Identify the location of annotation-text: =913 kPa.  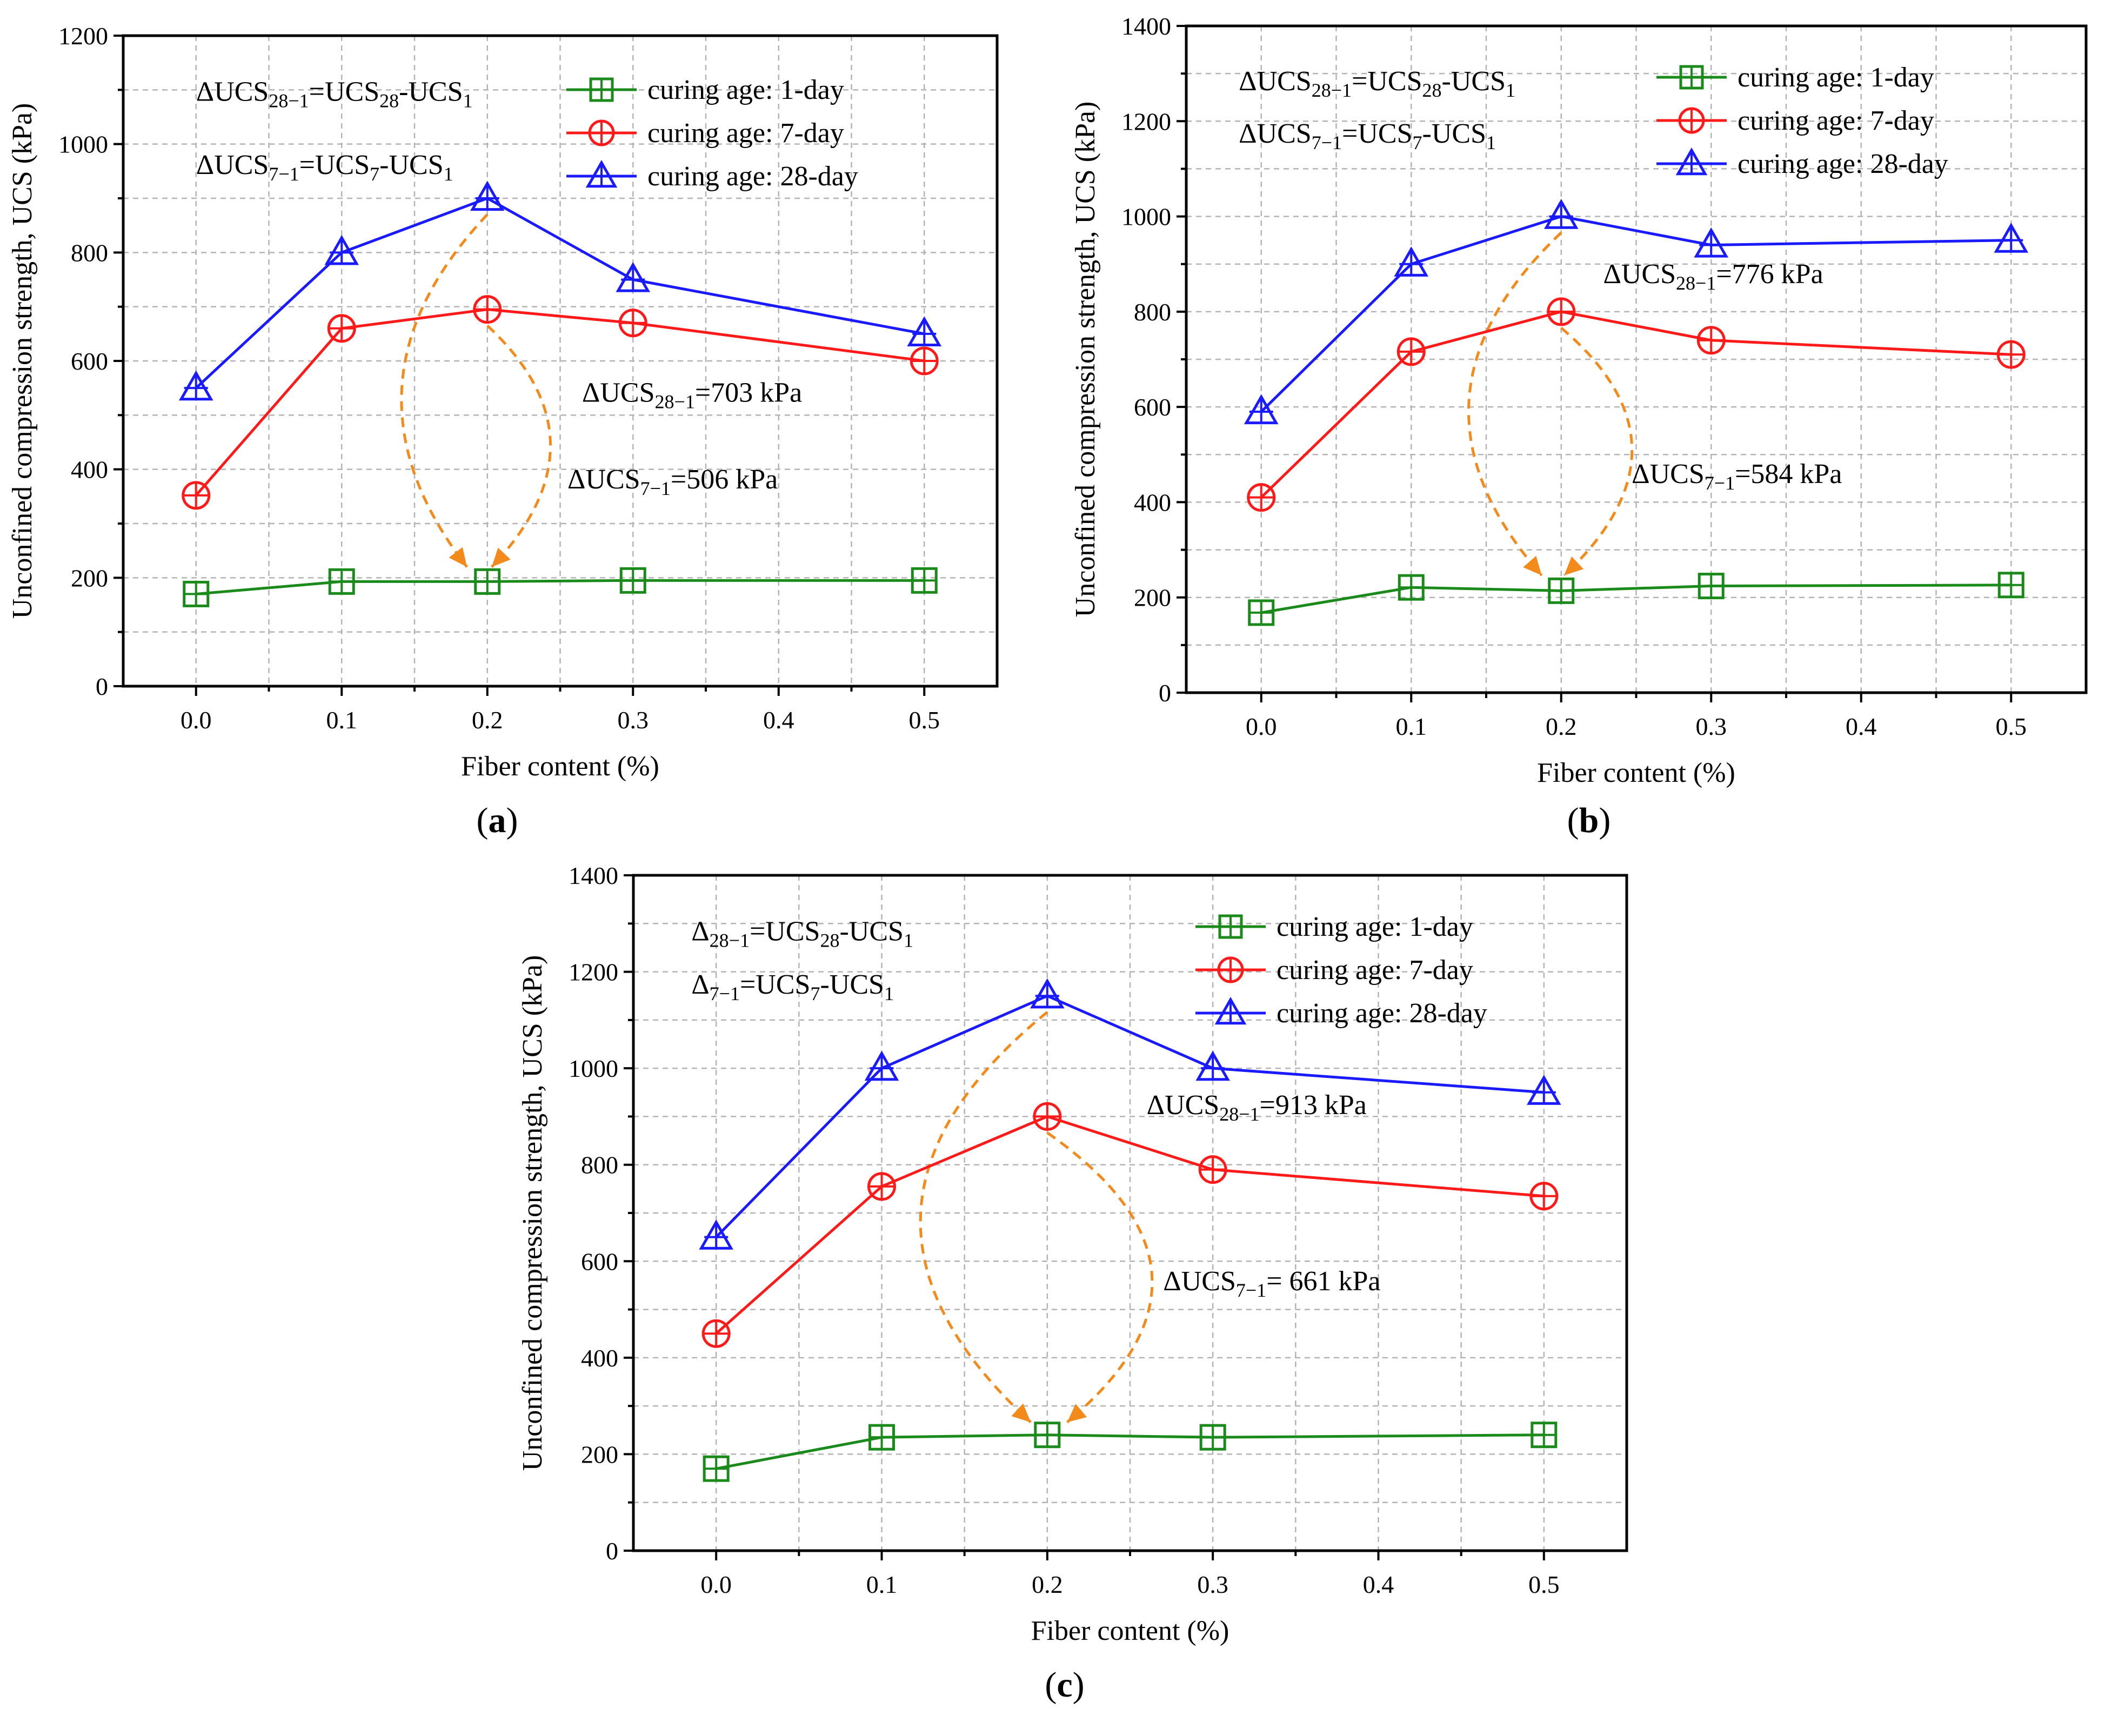
(1313, 1106).